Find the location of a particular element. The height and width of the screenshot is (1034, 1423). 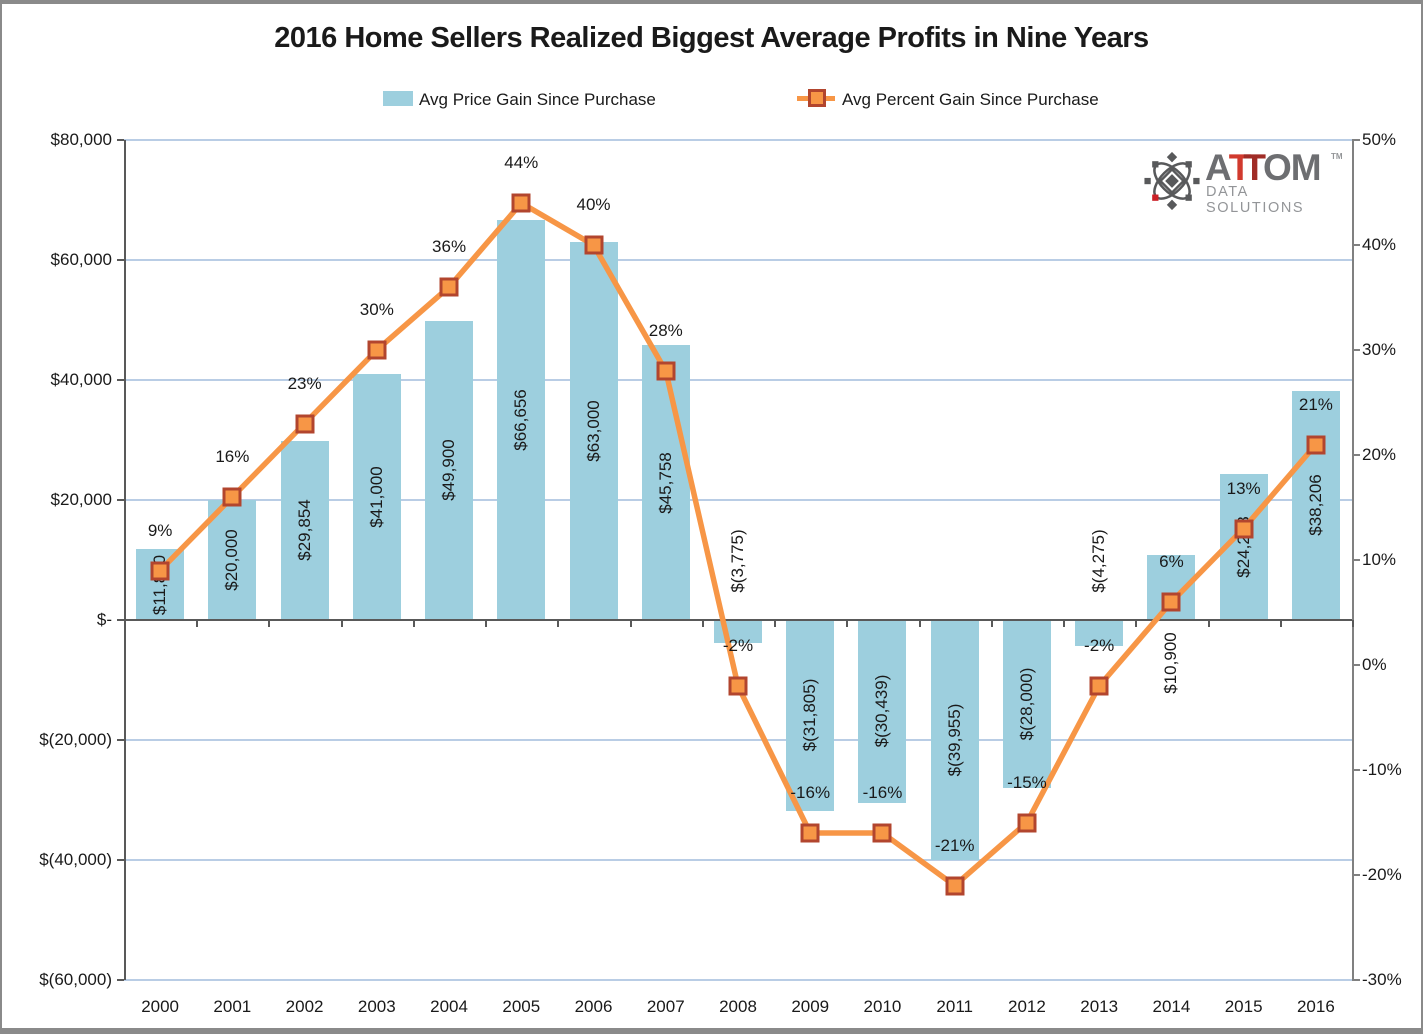

x-axis-label: 2000 is located at coordinates (160, 1006).